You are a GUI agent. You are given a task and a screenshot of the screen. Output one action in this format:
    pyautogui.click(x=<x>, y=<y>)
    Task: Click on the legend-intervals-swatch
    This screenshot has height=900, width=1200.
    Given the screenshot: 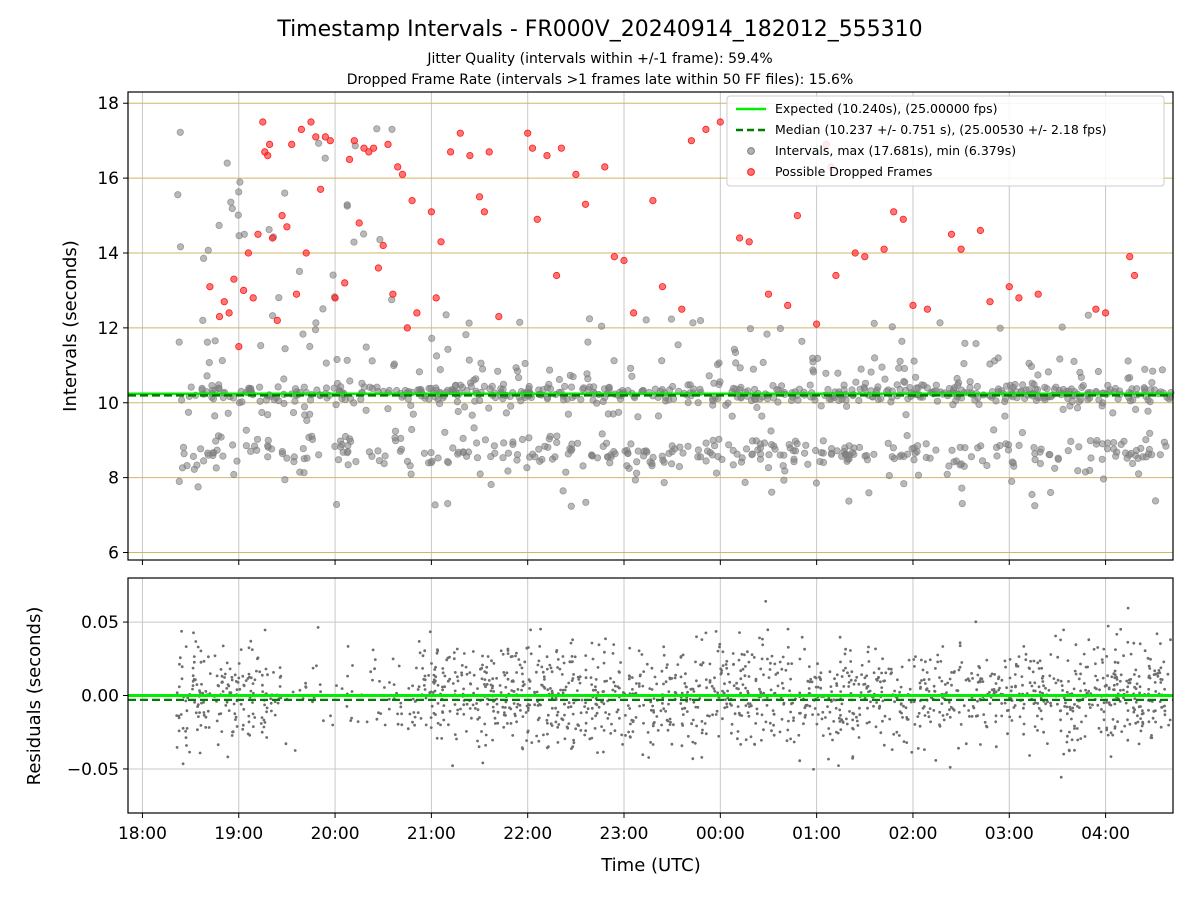 What is the action you would take?
    pyautogui.click(x=751, y=151)
    